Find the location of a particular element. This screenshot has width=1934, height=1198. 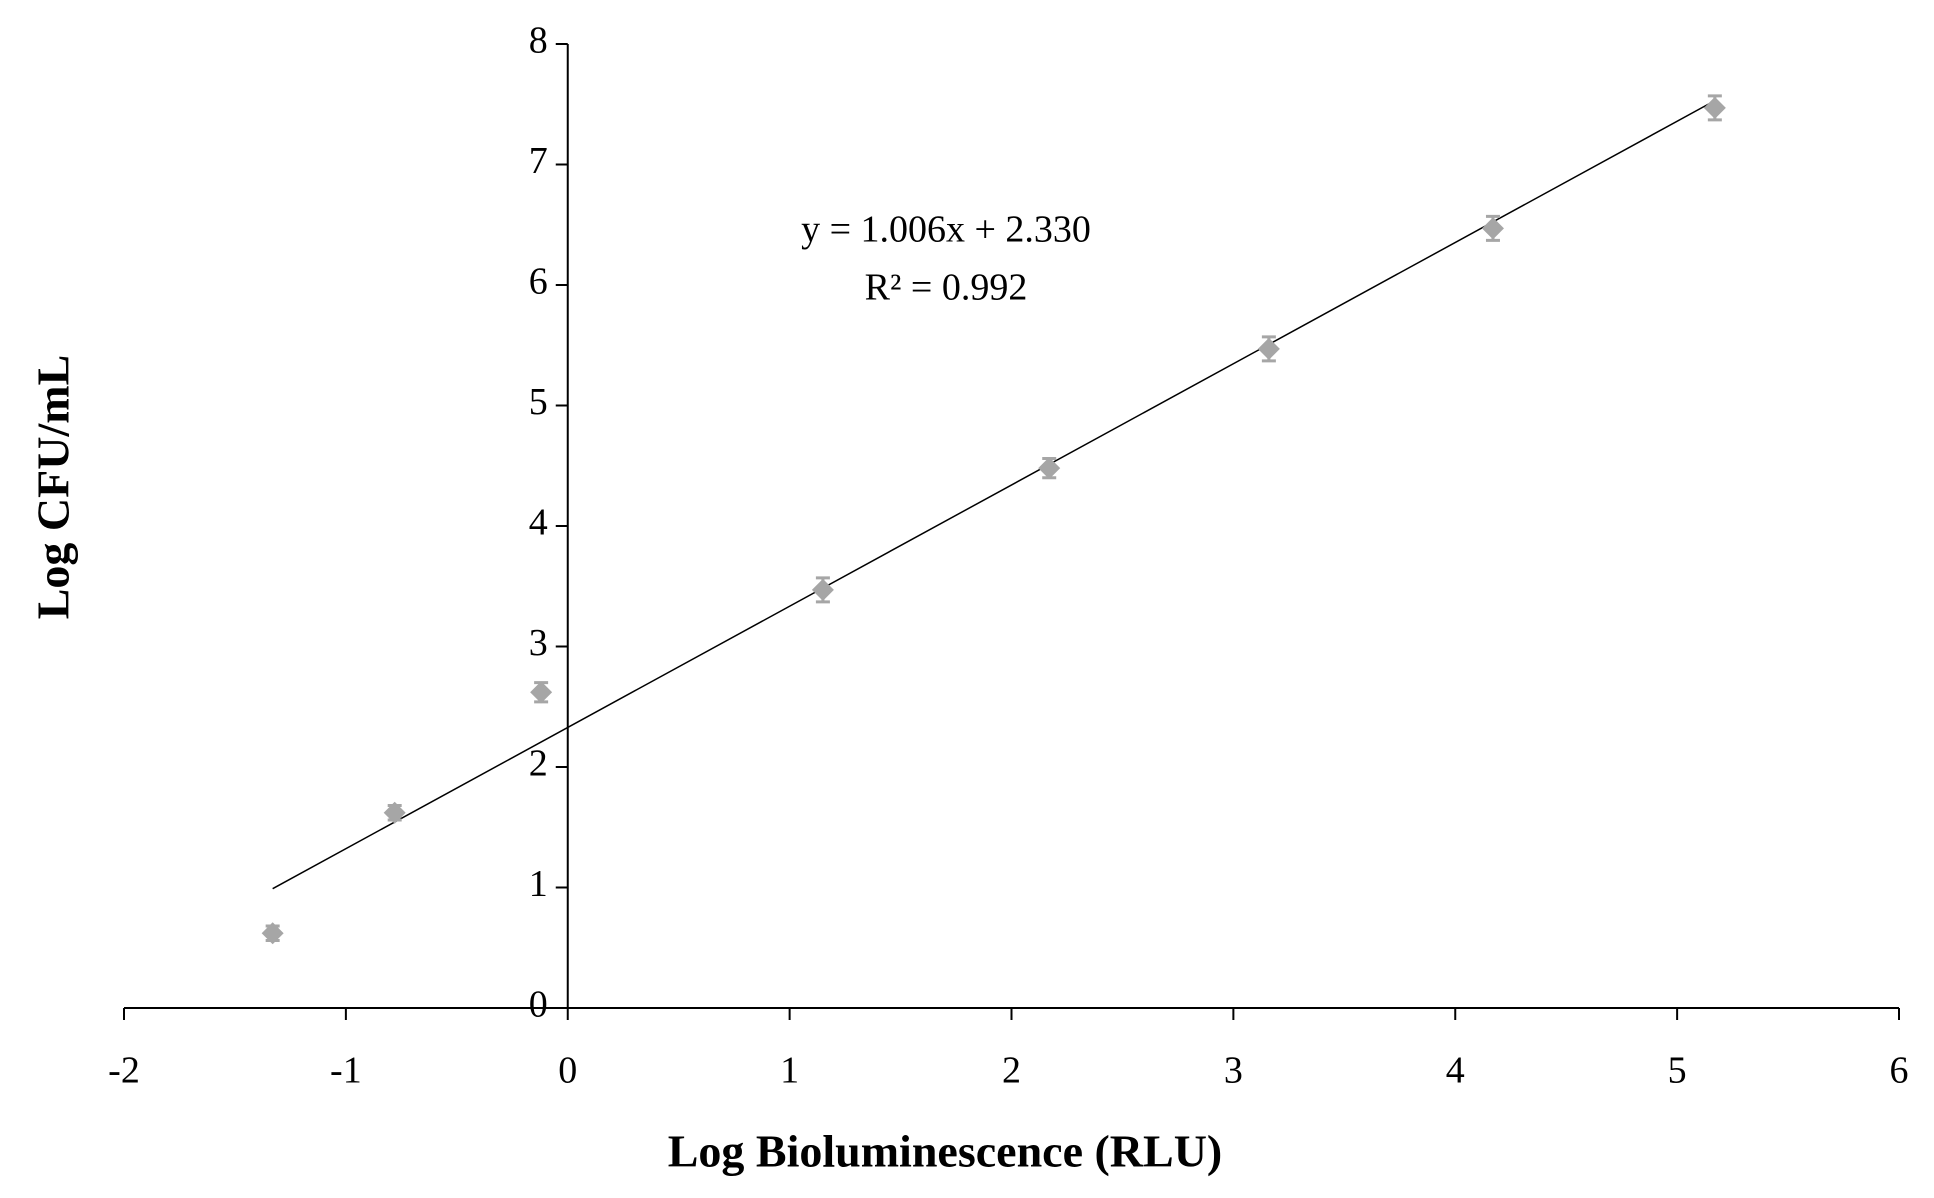

y-tick-label: 1 is located at coordinates (538, 884).